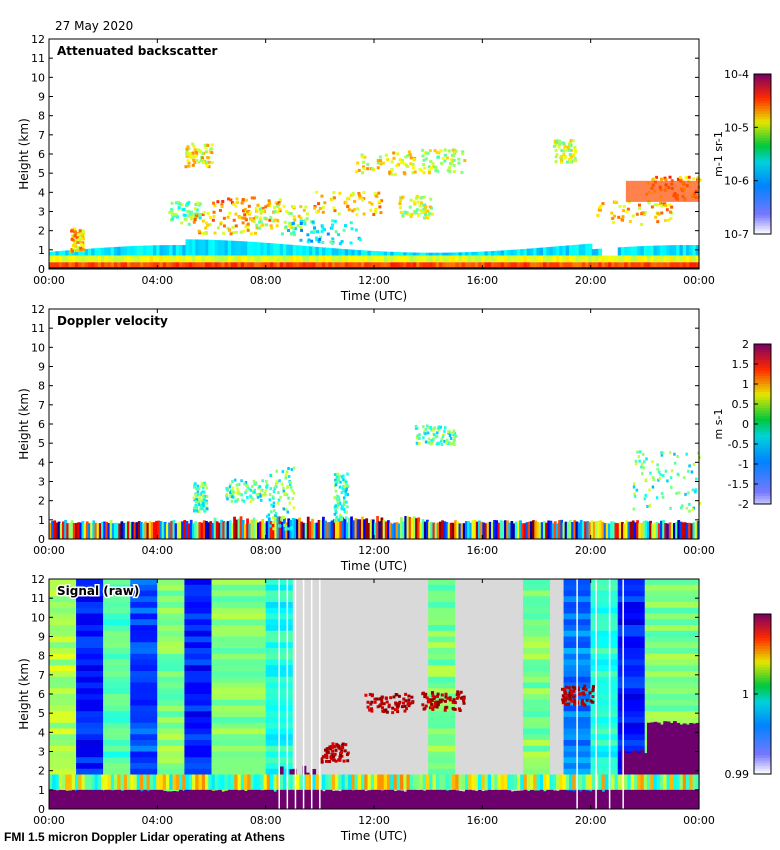  What do you see at coordinates (137, 51) in the screenshot?
I see `panel-title: Attenuated backscatter` at bounding box center [137, 51].